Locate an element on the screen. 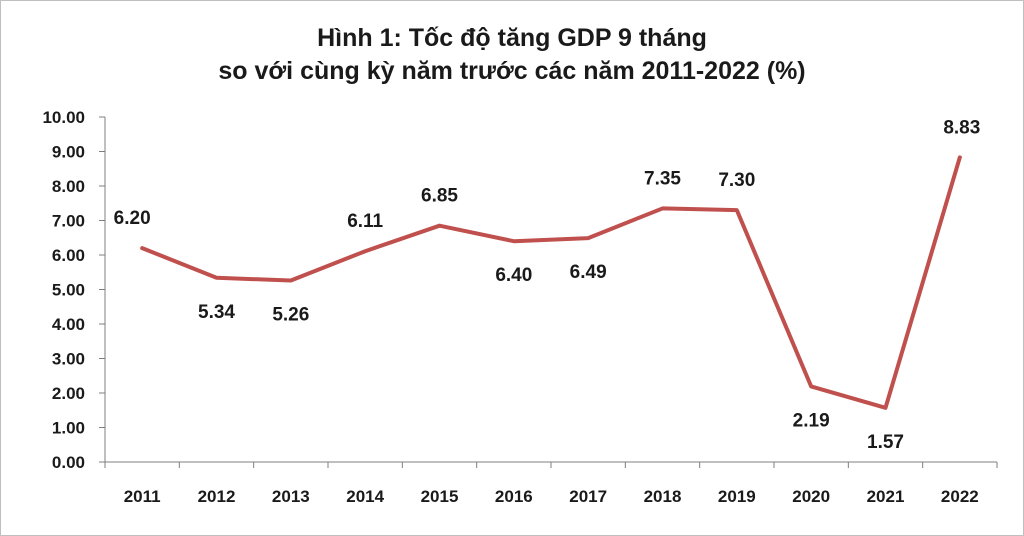 This screenshot has width=1024, height=536. data-label: 6.49 is located at coordinates (588, 272).